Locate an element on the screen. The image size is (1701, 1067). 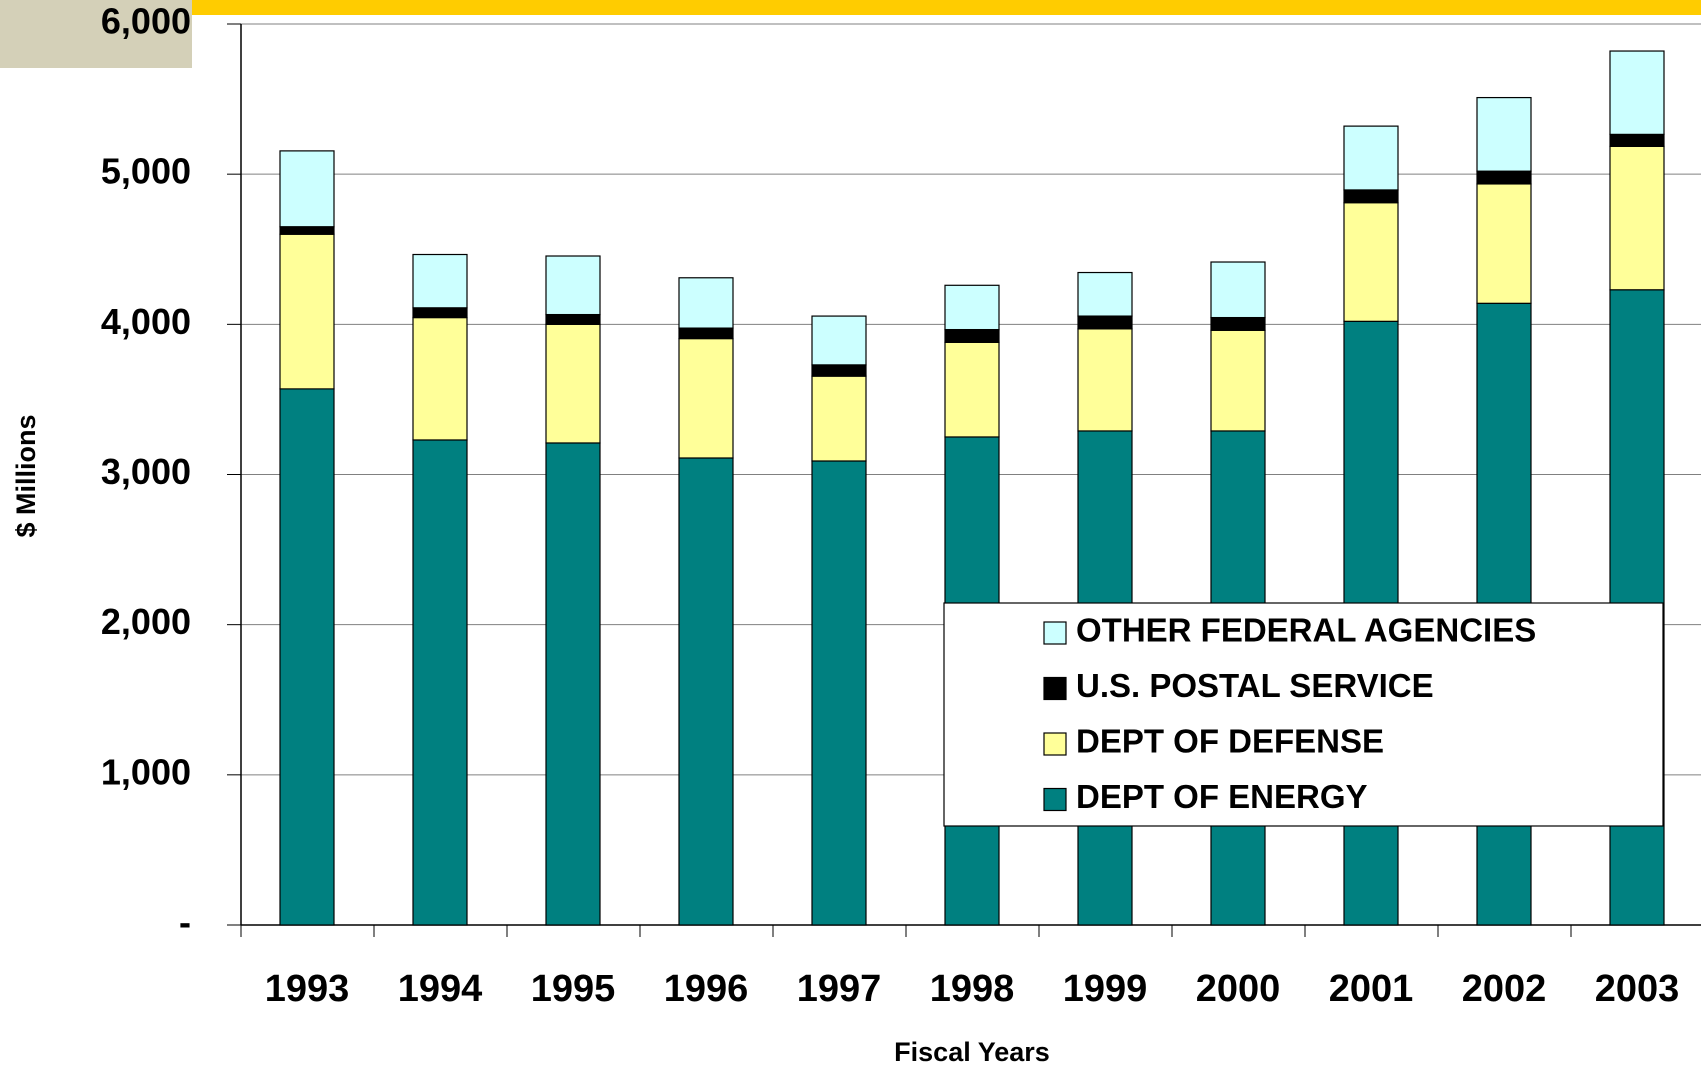
y-tick-label: 3,000 is located at coordinates (146, 471).